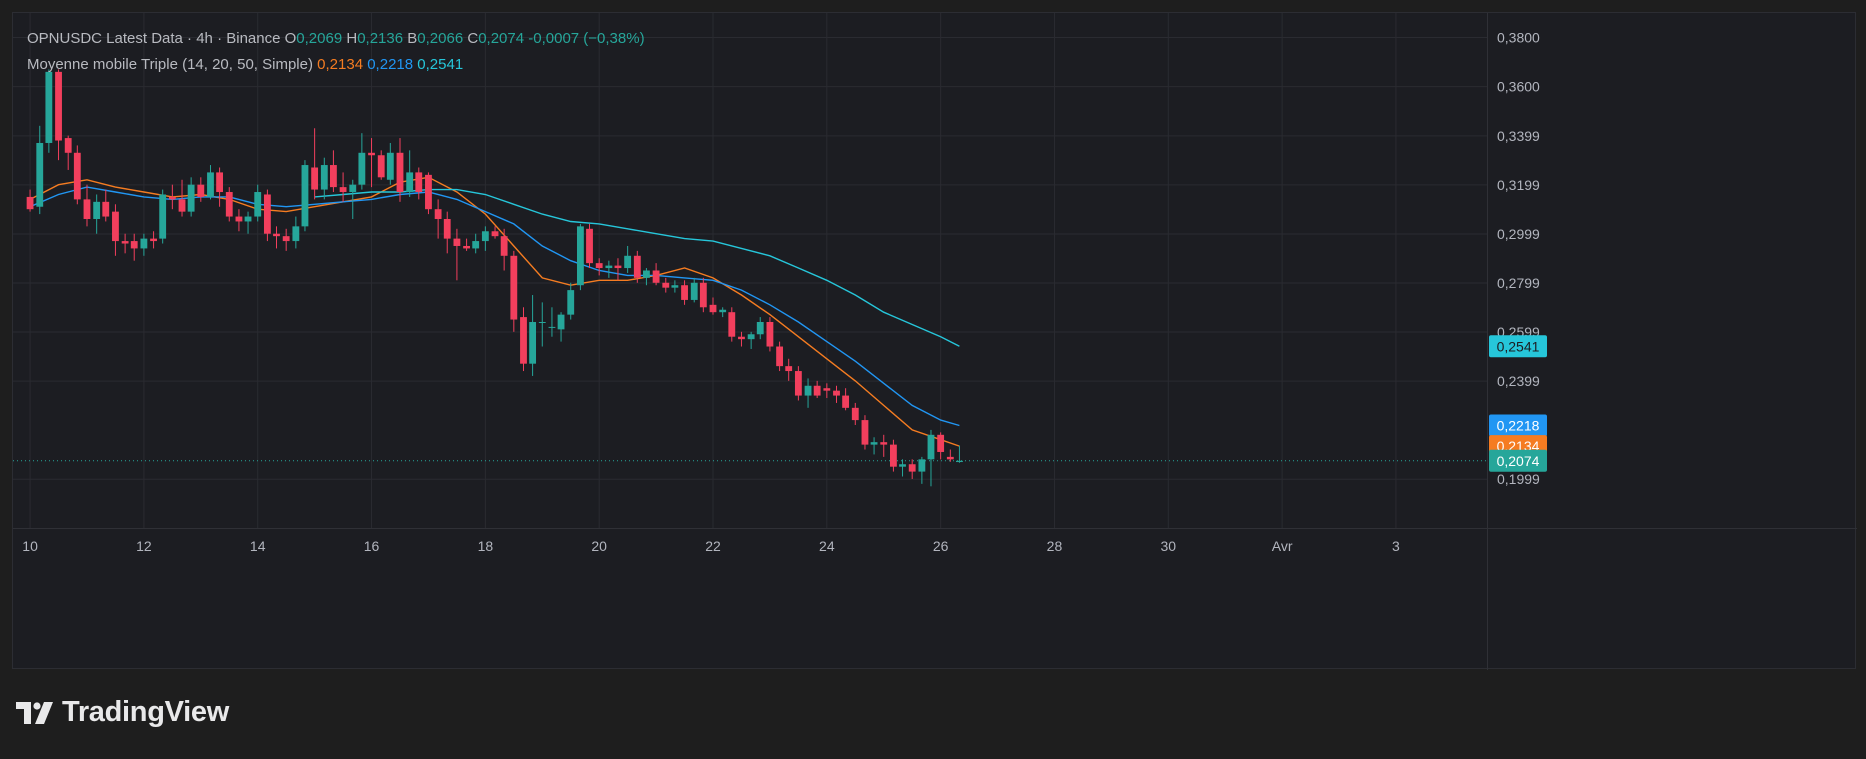 This screenshot has width=1866, height=759. Describe the element at coordinates (154, 38) in the screenshot. I see `symbol-info: OPNUSDC Latest Data · 4h · Binance` at that location.